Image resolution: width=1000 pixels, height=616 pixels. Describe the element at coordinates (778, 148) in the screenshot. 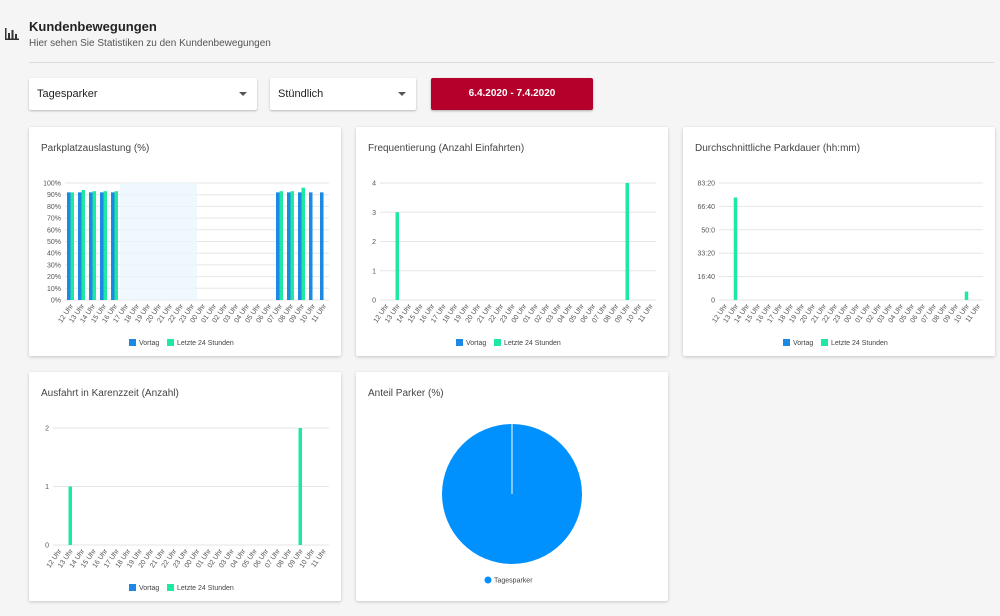

I see `card-title: Durchschnittliche Parkdauer (hh:mm)` at that location.